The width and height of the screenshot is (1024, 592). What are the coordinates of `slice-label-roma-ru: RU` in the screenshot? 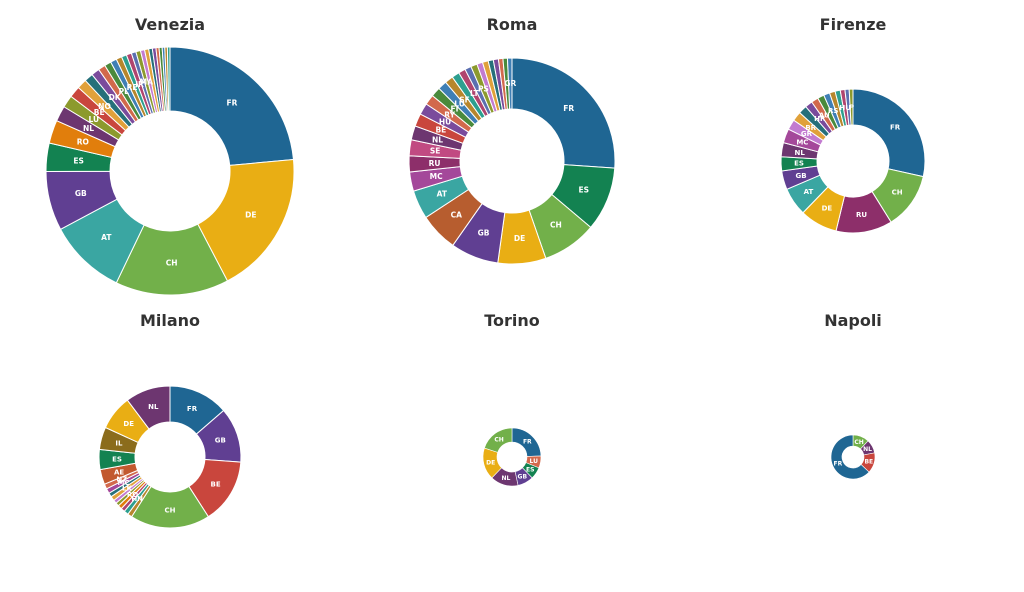 It's located at (435, 163).